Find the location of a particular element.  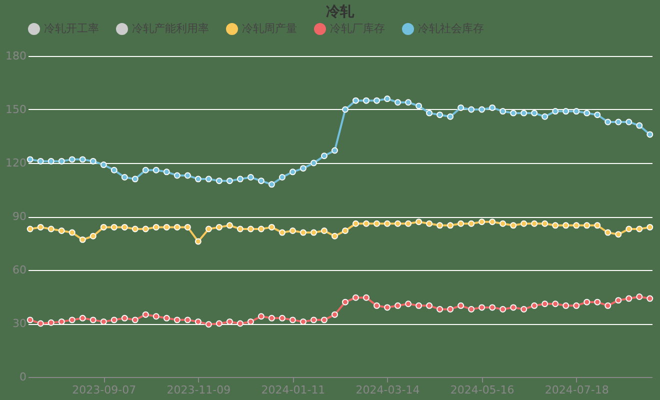

x-tick-label: 2023-09-07 is located at coordinates (104, 390).